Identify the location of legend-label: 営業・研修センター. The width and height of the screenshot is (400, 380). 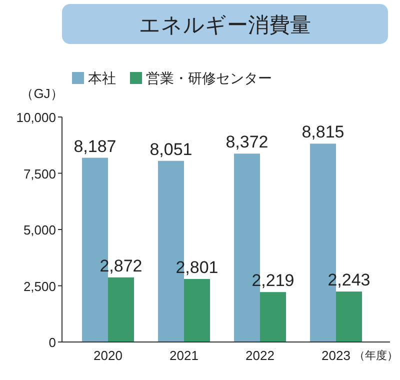
(209, 78).